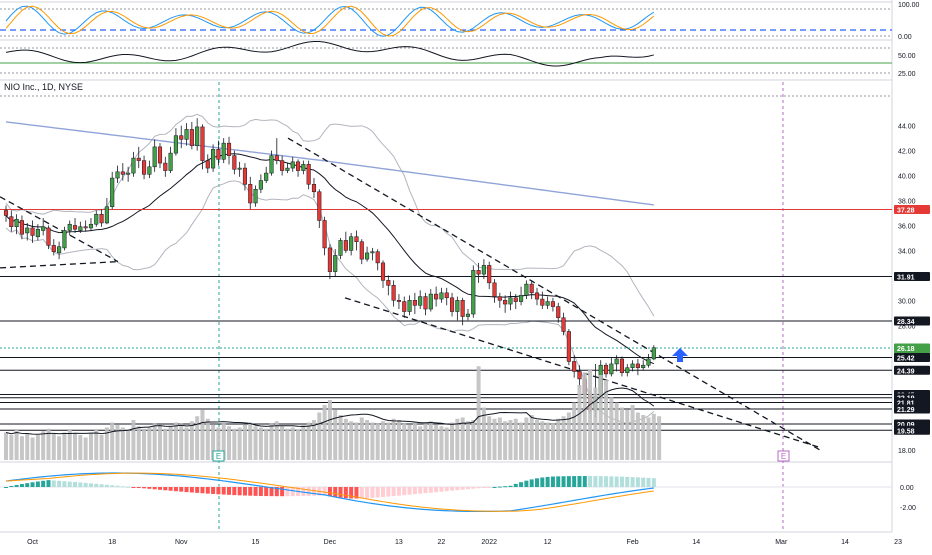  Describe the element at coordinates (181, 542) in the screenshot. I see `time-tick-label: Nov` at that location.